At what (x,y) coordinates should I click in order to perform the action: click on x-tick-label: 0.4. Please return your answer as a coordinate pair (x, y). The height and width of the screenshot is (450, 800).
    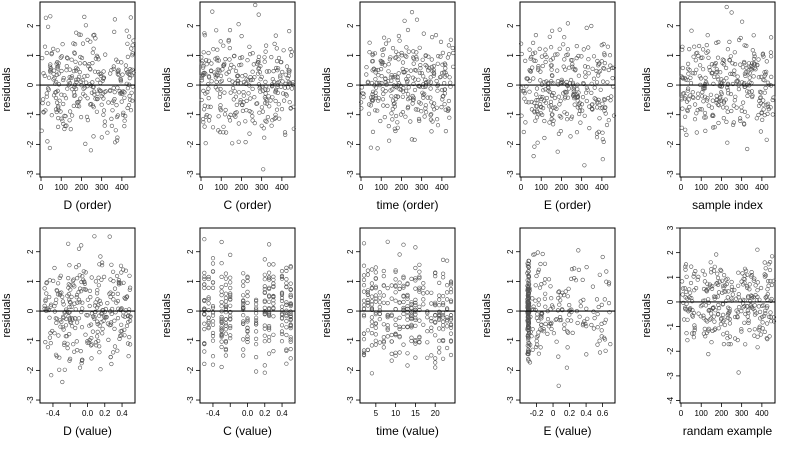
    Looking at the image, I should click on (282, 413).